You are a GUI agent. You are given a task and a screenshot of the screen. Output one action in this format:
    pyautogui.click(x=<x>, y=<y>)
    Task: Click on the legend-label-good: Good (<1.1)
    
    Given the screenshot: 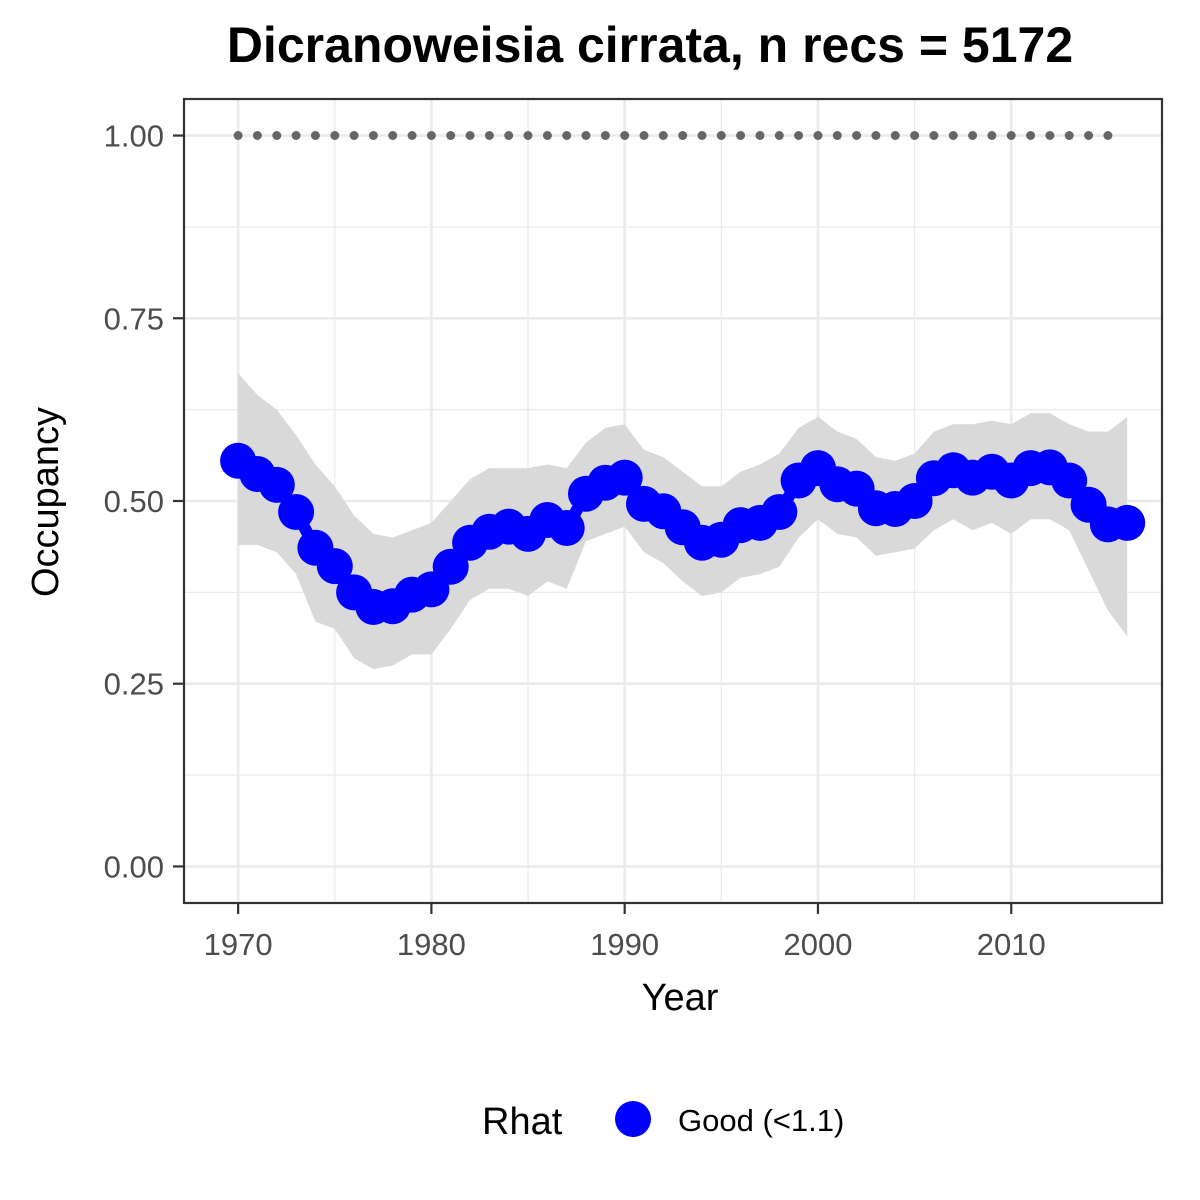 What is the action you would take?
    pyautogui.click(x=761, y=1120)
    